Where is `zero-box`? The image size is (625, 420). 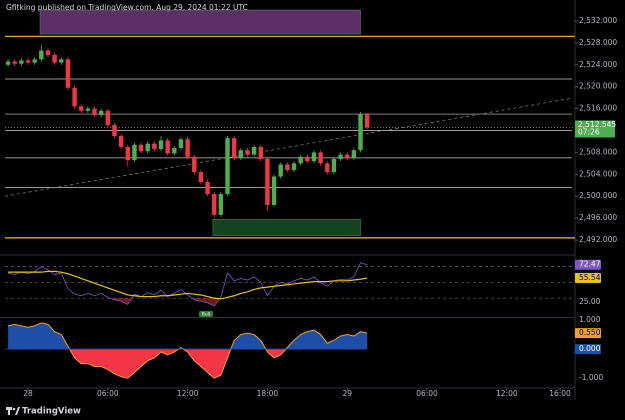 zero-box is located at coordinates (588, 349).